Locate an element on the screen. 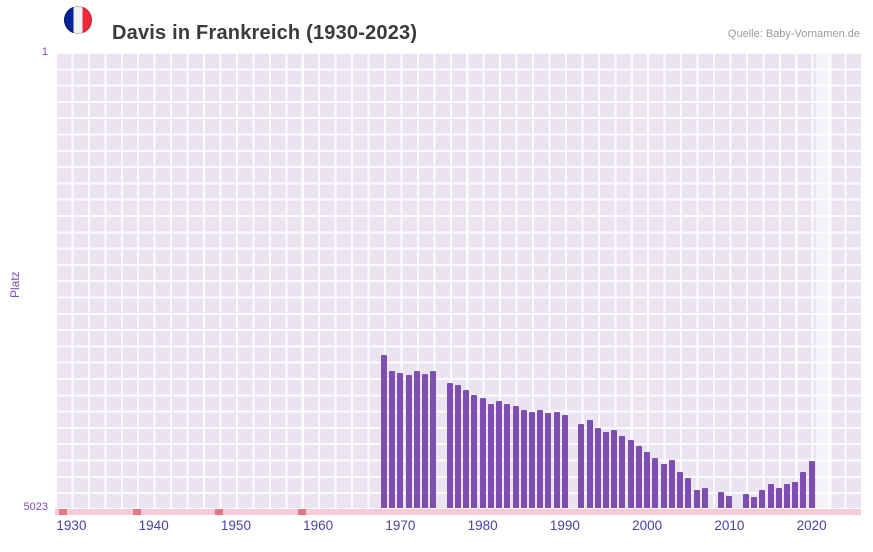  chart-bar-1979 is located at coordinates (474, 451).